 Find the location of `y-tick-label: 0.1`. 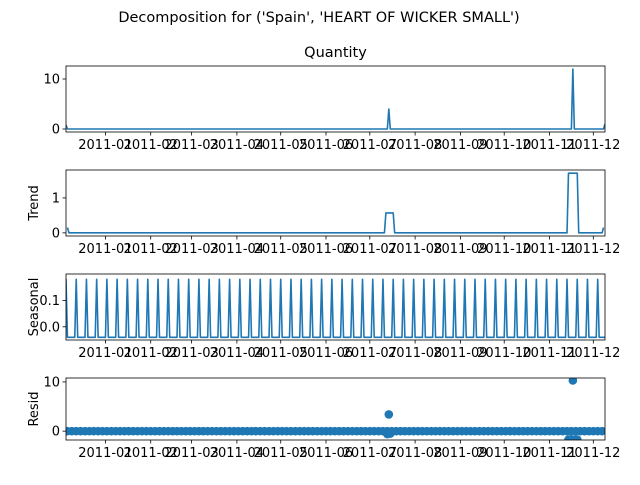

y-tick-label: 0.1 is located at coordinates (49, 301).